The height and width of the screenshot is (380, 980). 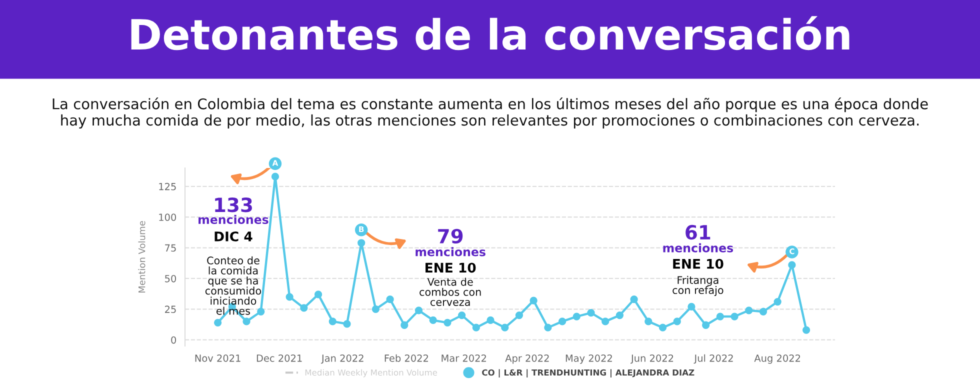 I want to click on annotation: Venta de combos con cerveza, so click(x=450, y=292).